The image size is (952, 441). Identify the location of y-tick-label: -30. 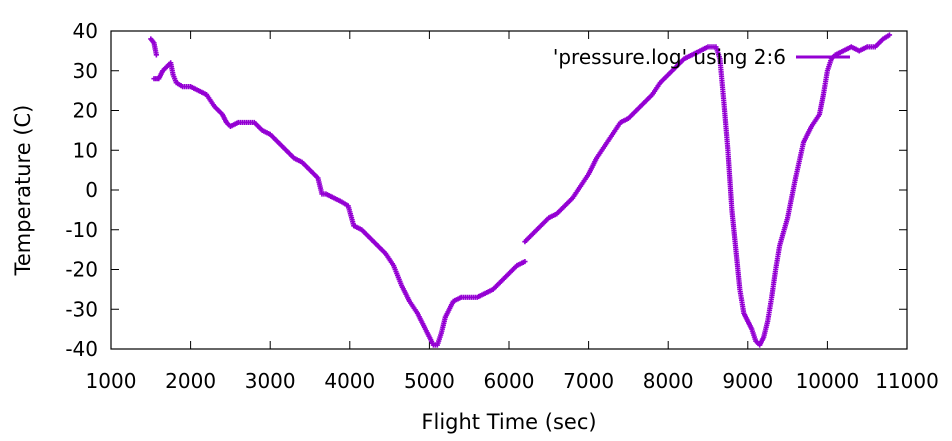
(81, 309).